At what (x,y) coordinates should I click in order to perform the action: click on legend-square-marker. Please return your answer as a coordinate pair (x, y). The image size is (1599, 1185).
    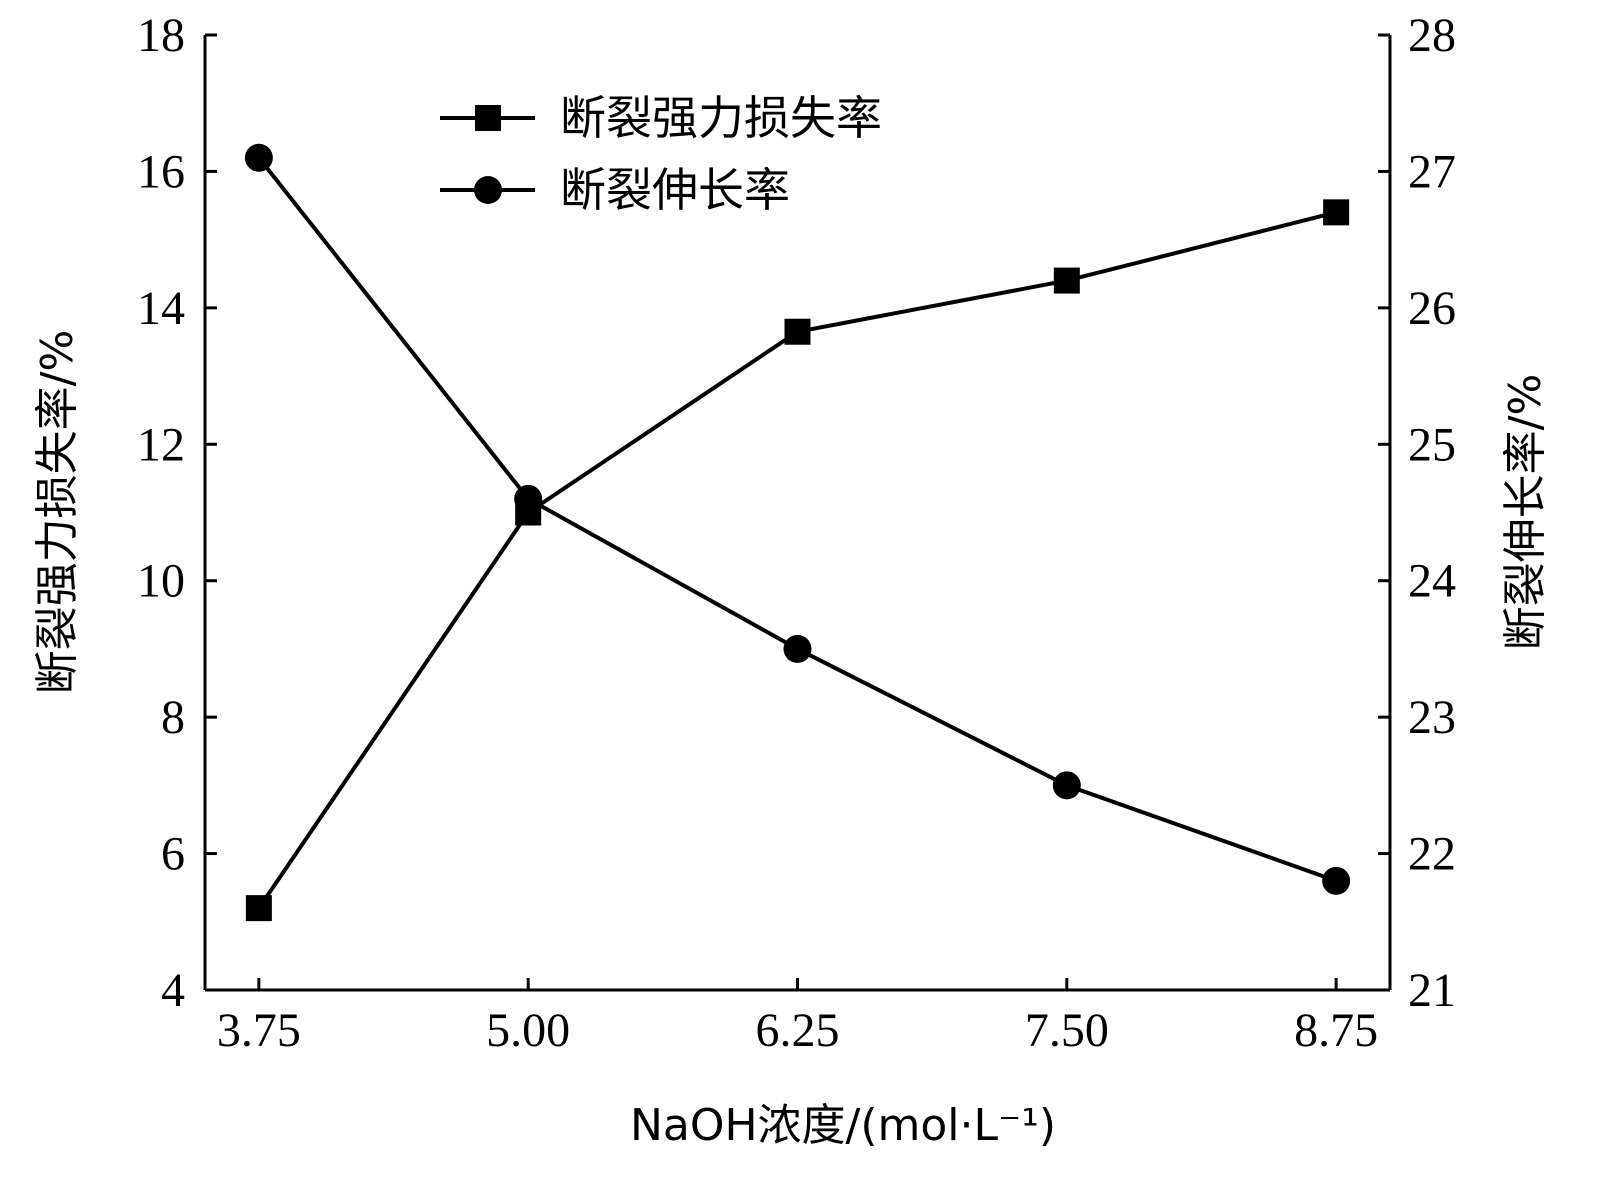
    Looking at the image, I should click on (488, 118).